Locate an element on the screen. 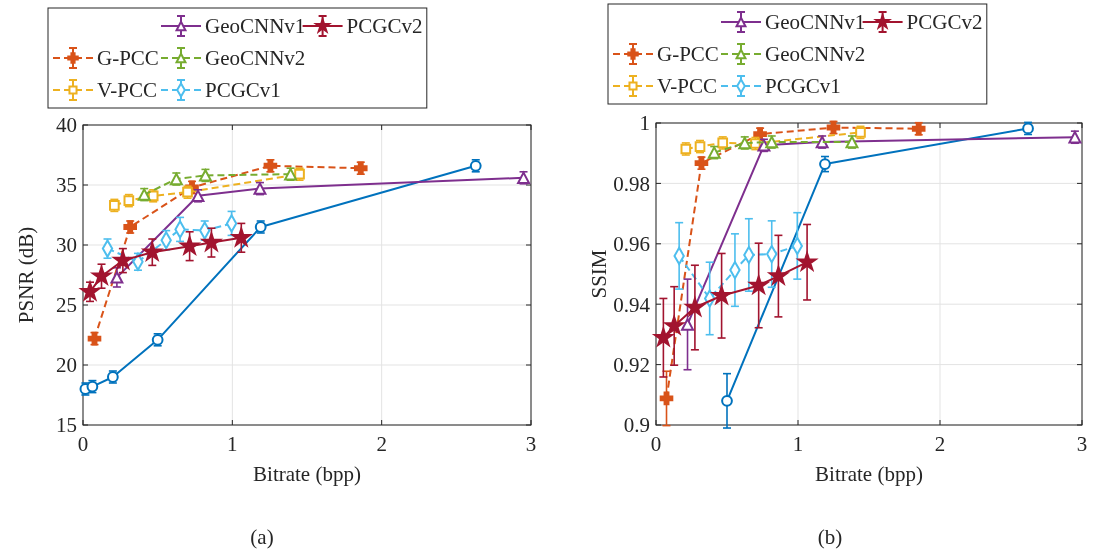 The width and height of the screenshot is (1095, 554). y-tick-label: 0.92 is located at coordinates (631, 364).